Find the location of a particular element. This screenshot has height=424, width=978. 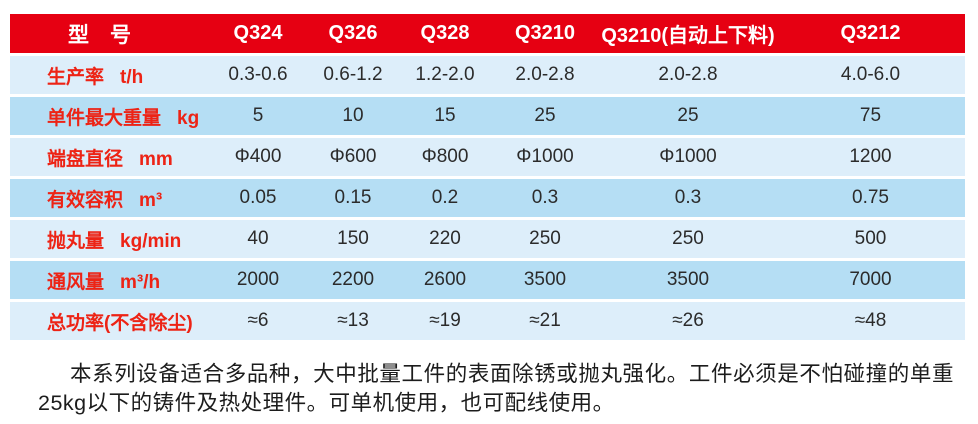

spec-value: 2000 is located at coordinates (258, 279).